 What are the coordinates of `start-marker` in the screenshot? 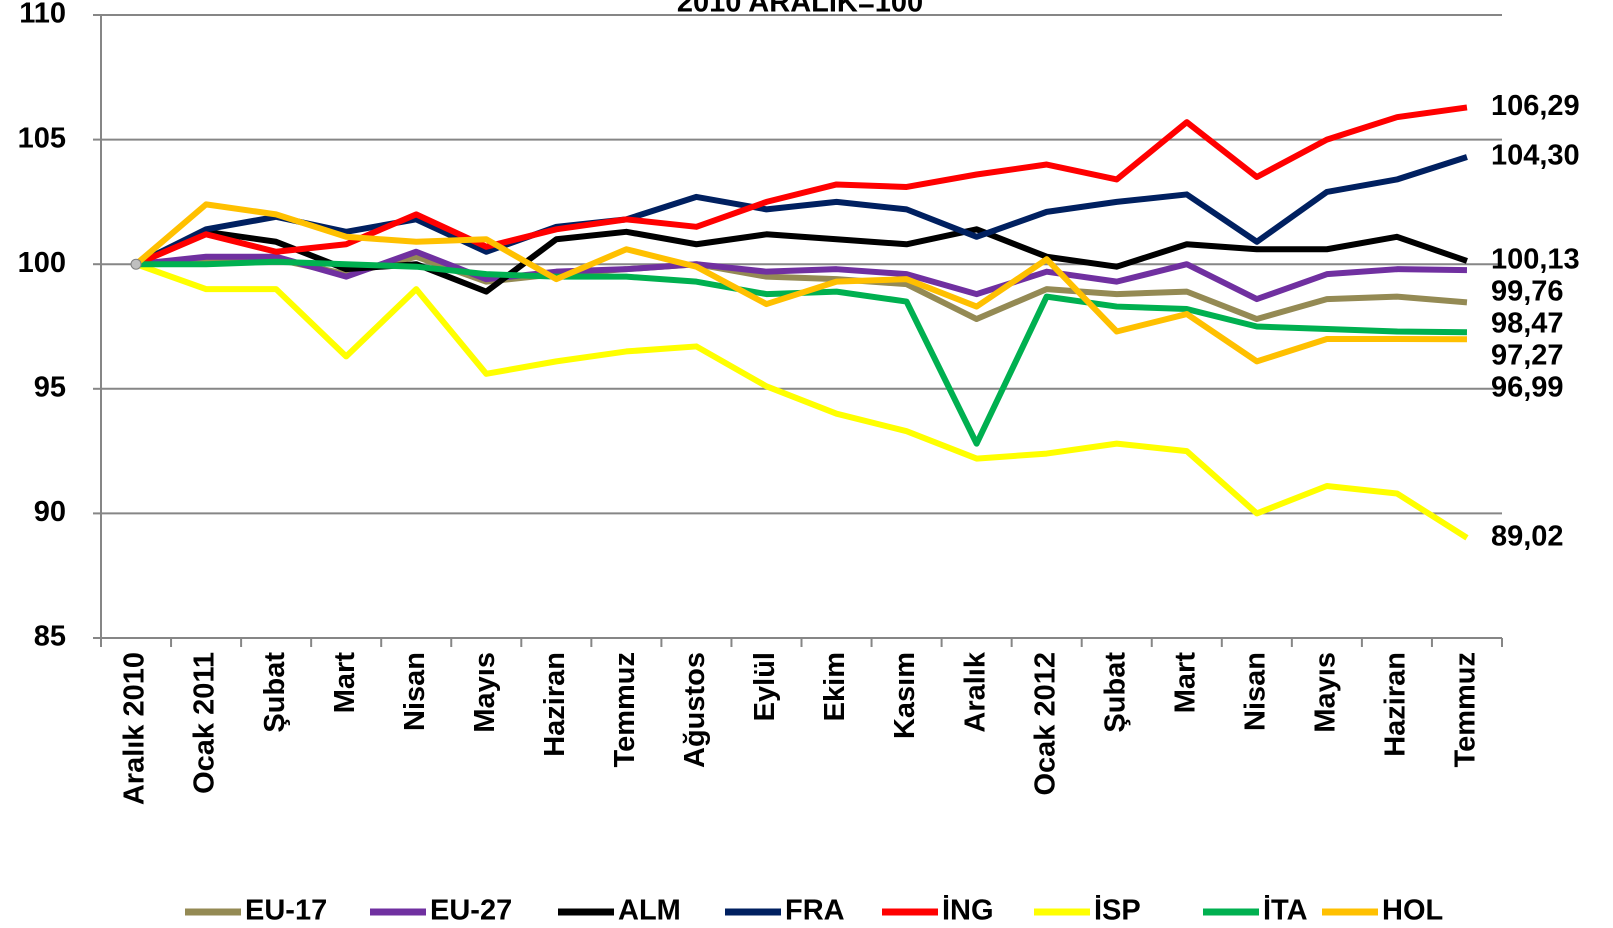 It's located at (136, 264).